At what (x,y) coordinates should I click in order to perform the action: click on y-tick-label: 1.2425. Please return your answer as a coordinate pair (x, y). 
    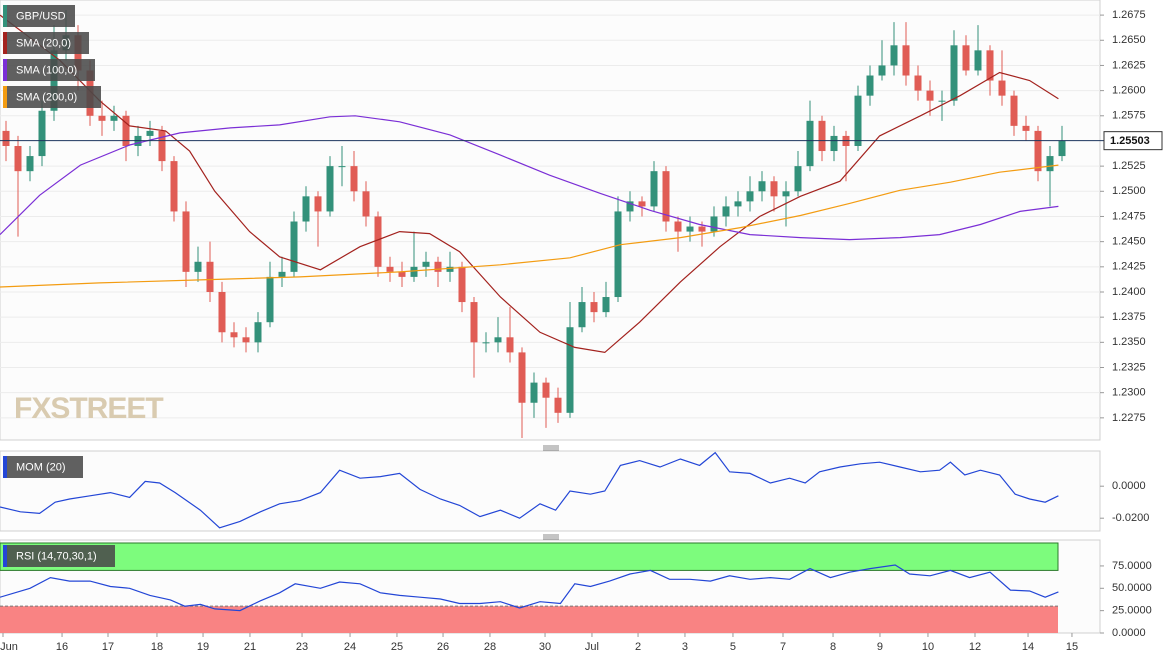
    Looking at the image, I should click on (1129, 267).